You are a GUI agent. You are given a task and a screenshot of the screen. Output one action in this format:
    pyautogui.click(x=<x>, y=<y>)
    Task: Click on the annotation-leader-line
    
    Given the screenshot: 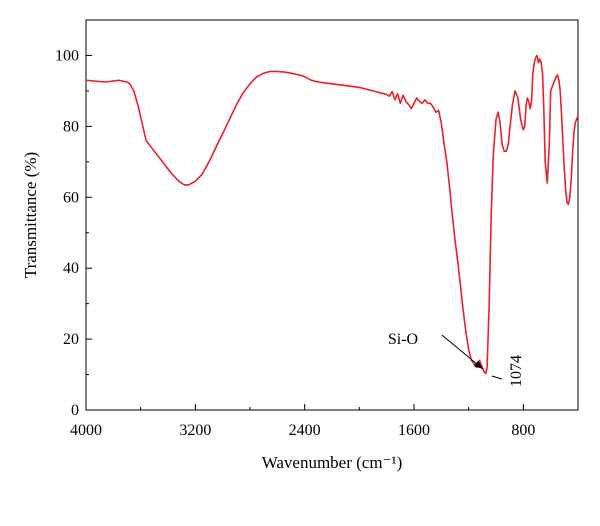 What is the action you would take?
    pyautogui.click(x=497, y=377)
    